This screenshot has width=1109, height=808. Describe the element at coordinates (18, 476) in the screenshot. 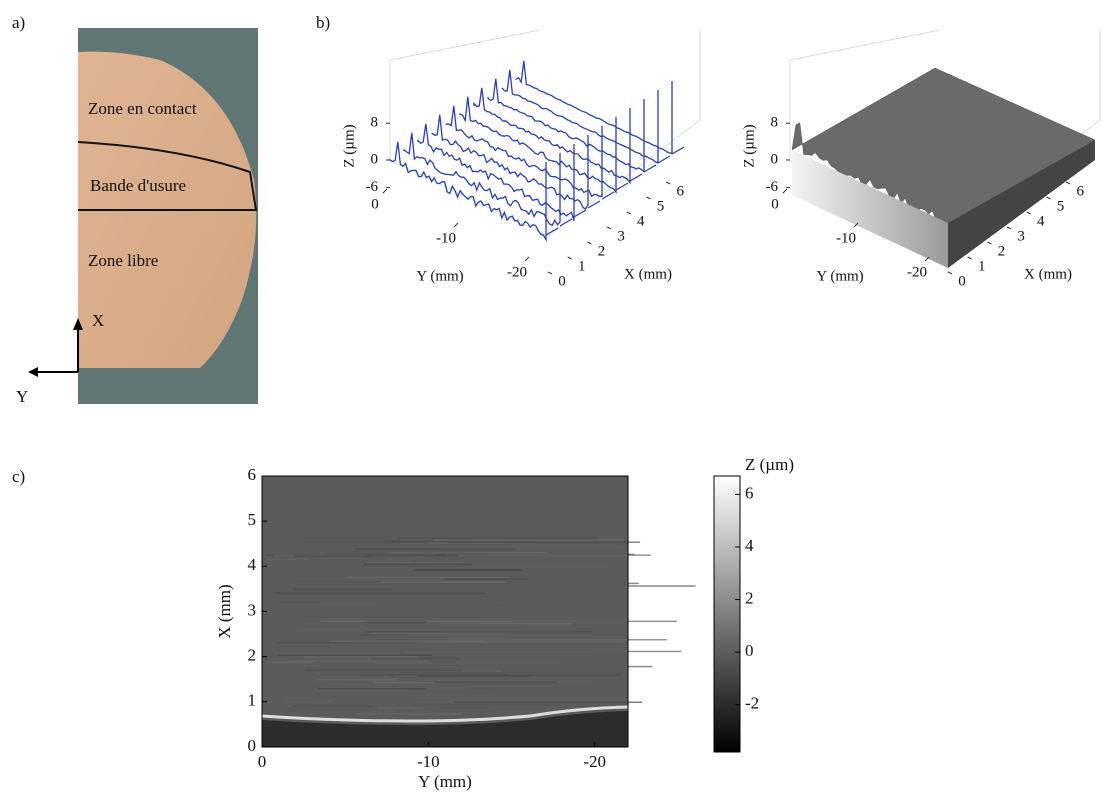

I see `panel-label: c)` at that location.